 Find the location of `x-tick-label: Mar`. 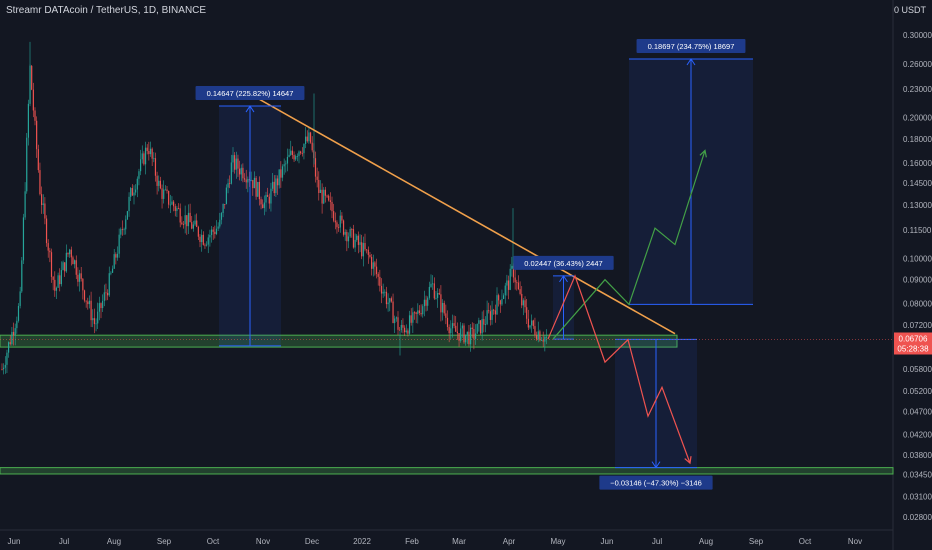

x-tick-label: Mar is located at coordinates (459, 541).